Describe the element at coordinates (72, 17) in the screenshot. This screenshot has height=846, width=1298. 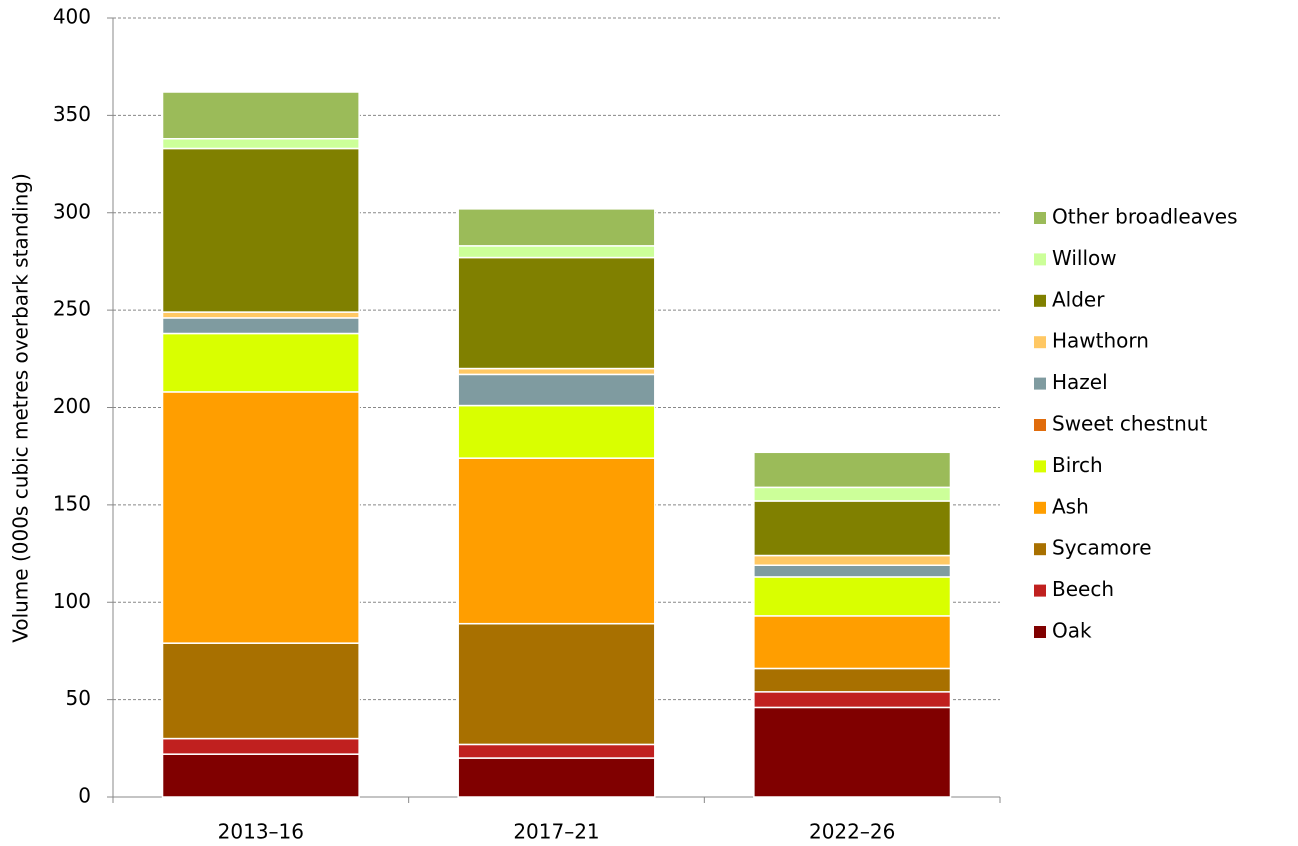
I see `y-tick-label: 400` at that location.